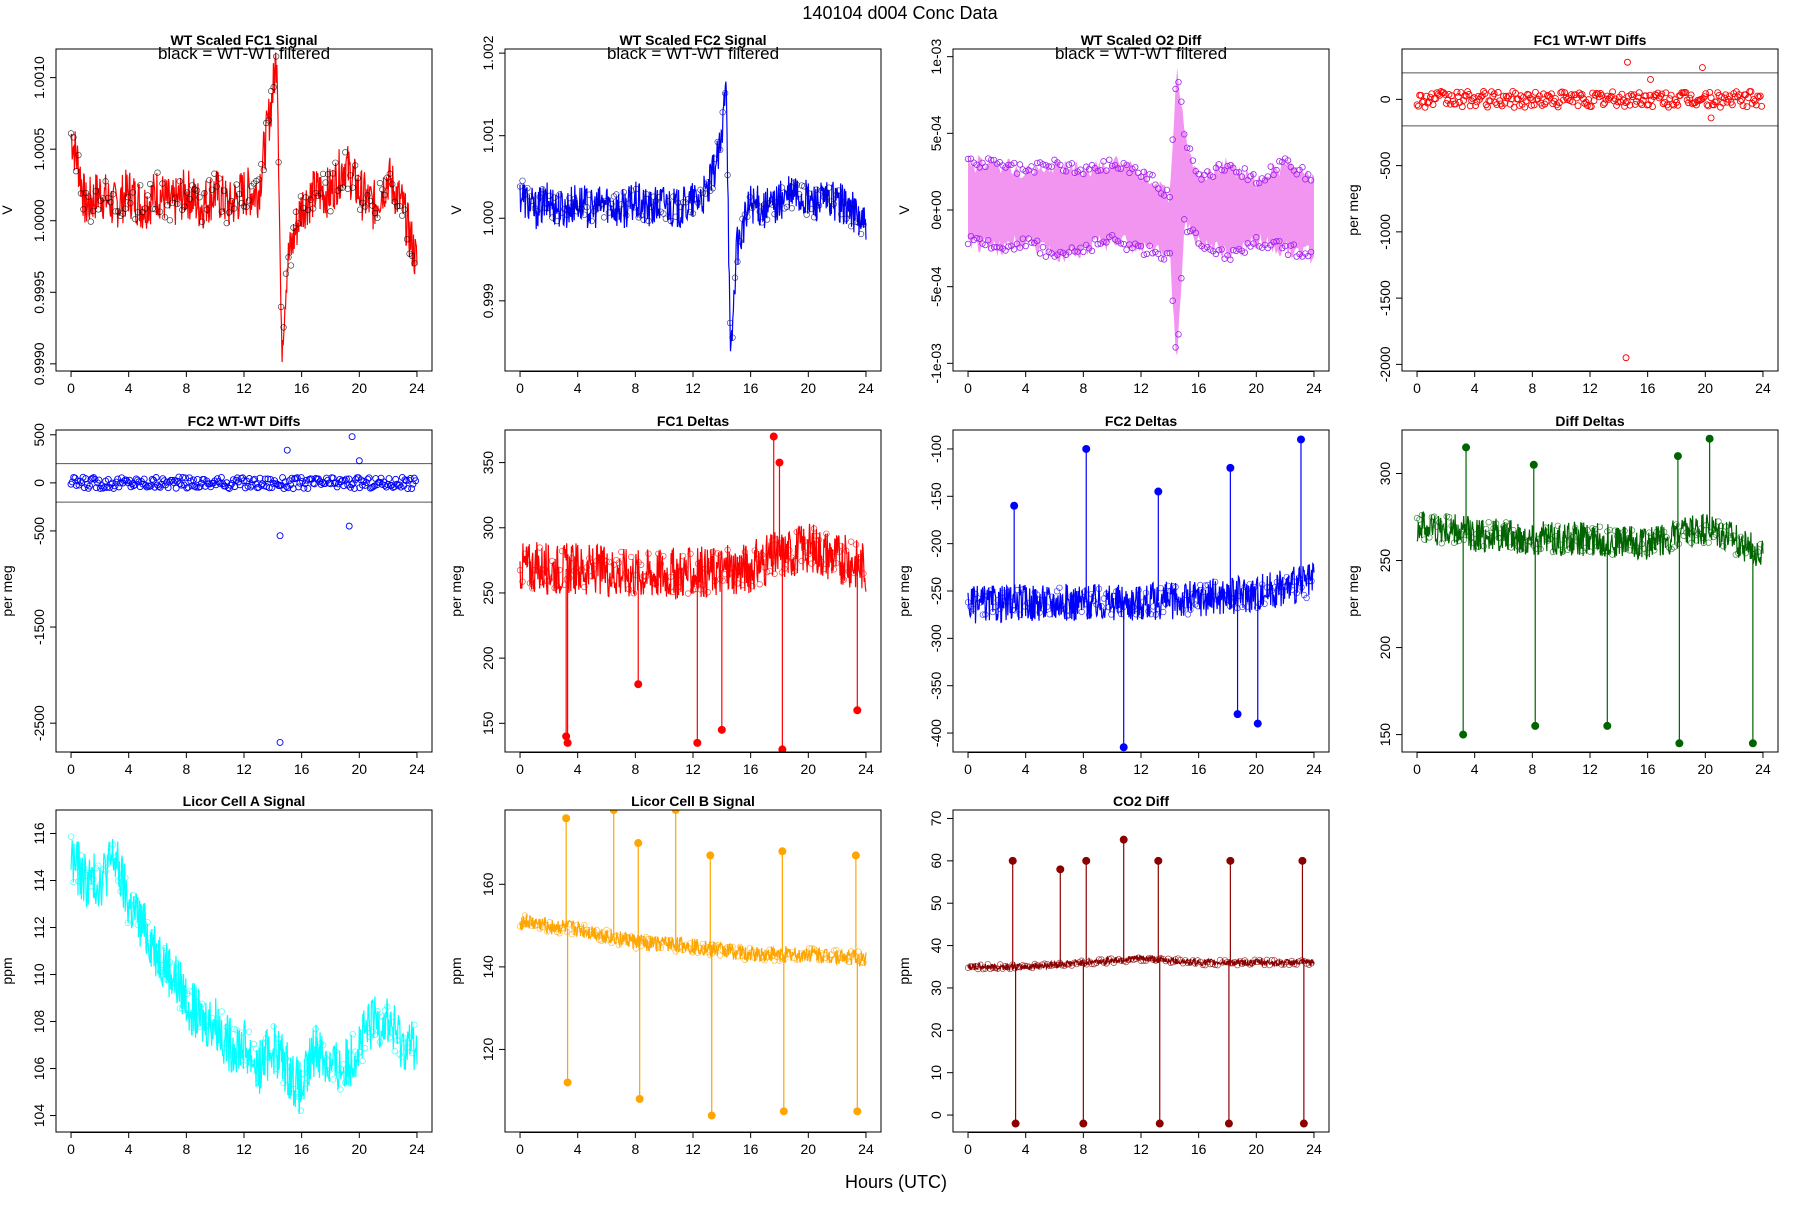 This screenshot has width=1800, height=1205. I want to click on y-tick-label: 1.002, so click(488, 52).